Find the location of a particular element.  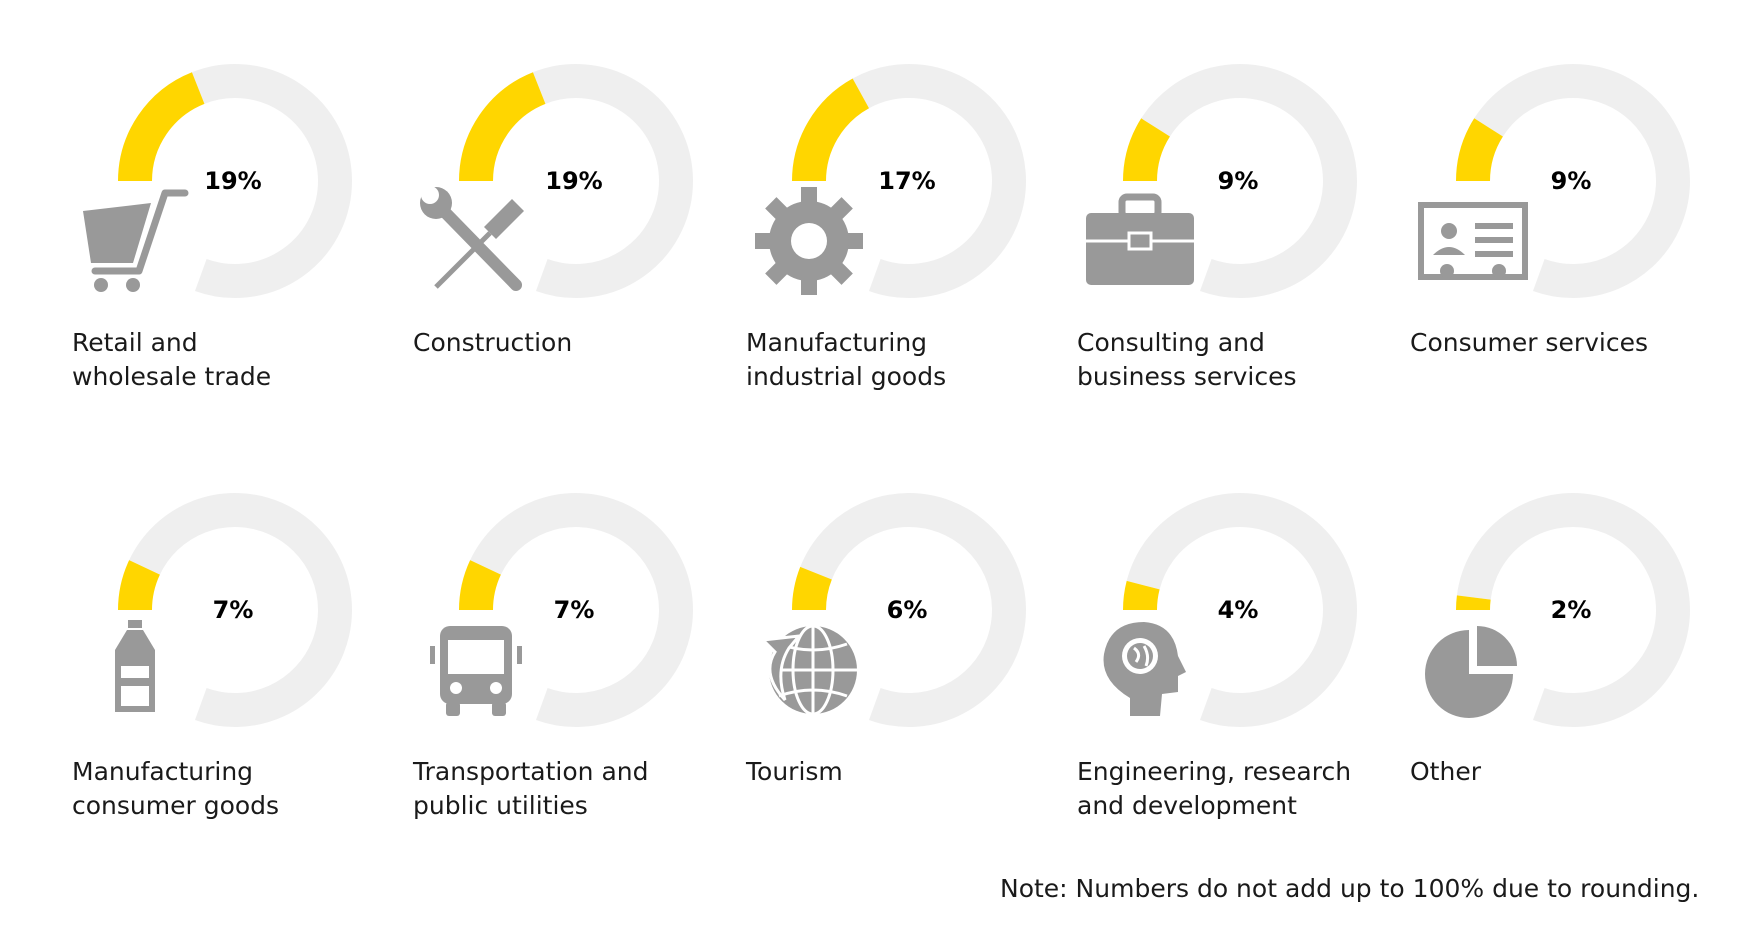

briefcase-icon is located at coordinates (1140, 239).